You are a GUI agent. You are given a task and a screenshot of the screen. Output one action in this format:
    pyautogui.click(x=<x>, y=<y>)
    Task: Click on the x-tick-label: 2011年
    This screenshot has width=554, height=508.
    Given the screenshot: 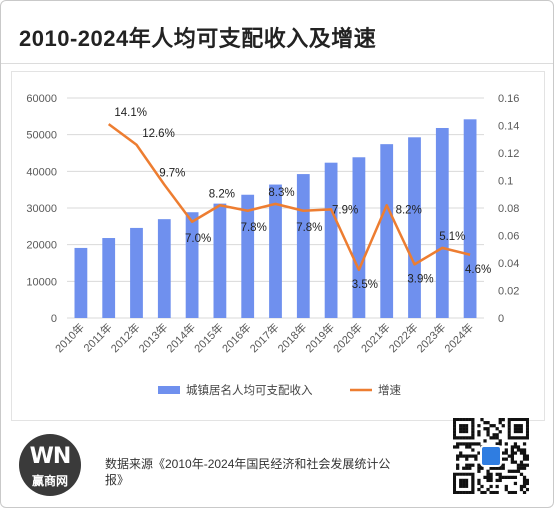 What is the action you would take?
    pyautogui.click(x=97, y=337)
    